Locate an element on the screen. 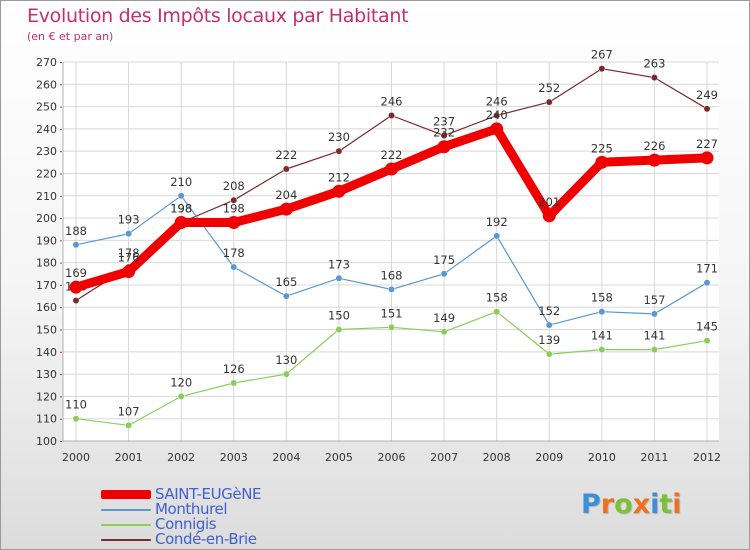 The image size is (750, 550). data-label-monthurel: 193 is located at coordinates (129, 220).